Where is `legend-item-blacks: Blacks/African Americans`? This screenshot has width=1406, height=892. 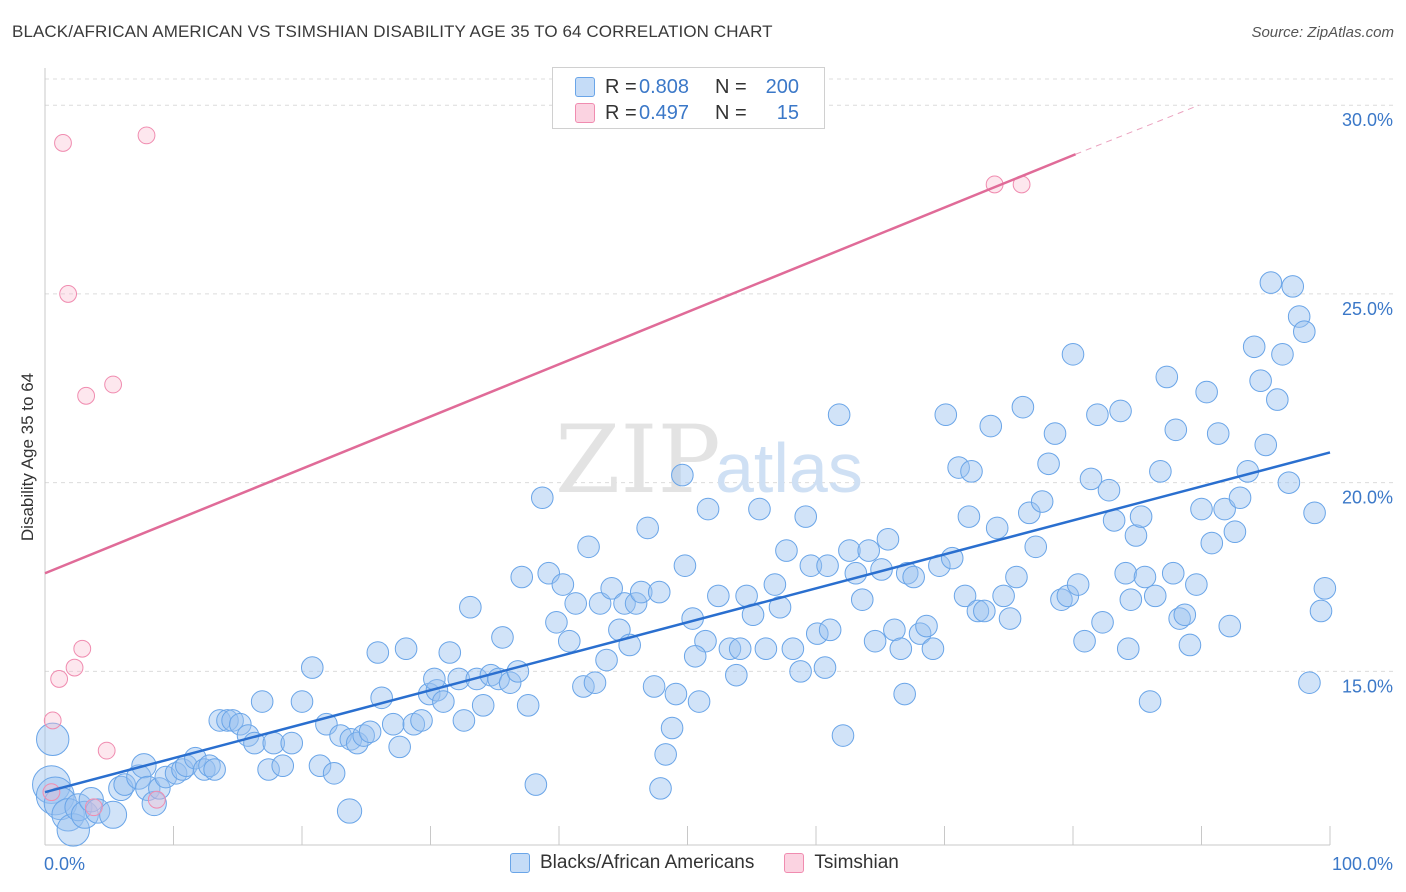
legend-item-blacks: Blacks/African Americans is located at coordinates (632, 863).